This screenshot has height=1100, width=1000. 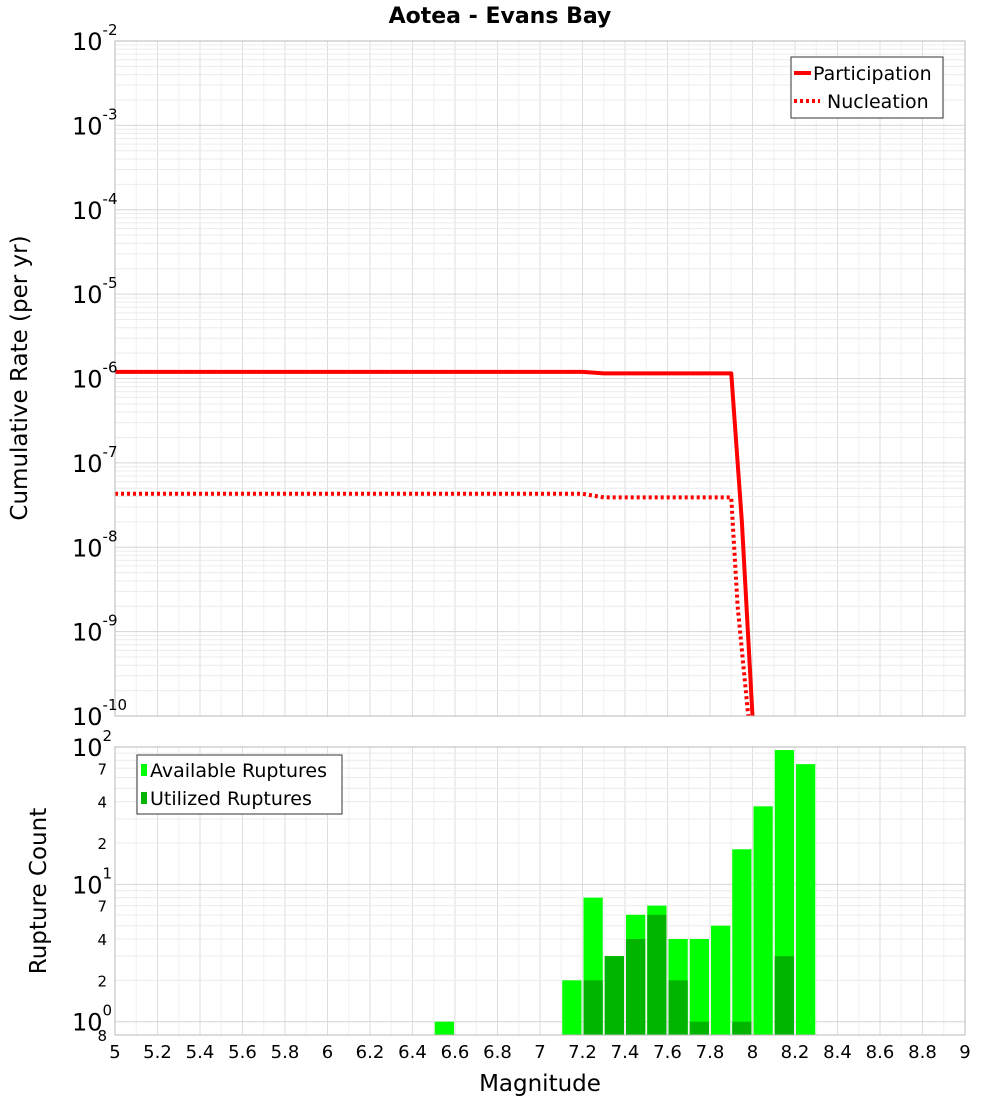 I want to click on rupture-y-axis-label: Rupture Count, so click(x=39, y=891).